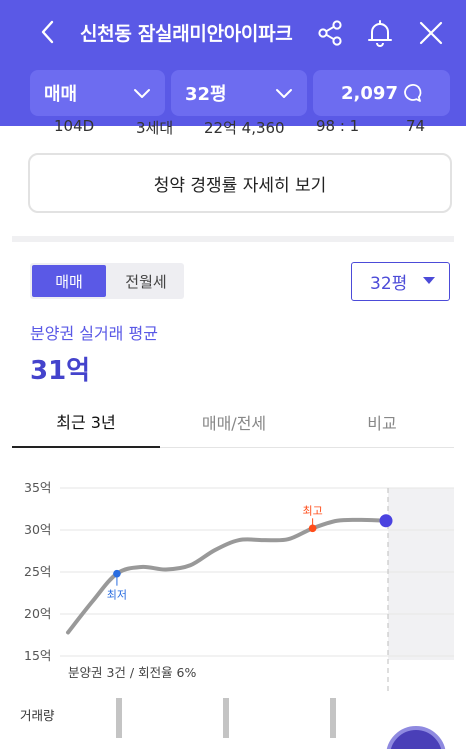  I want to click on subscription-table-row: 104D 3세대 22억 4,360 98 : 1 74, so click(233, 126).